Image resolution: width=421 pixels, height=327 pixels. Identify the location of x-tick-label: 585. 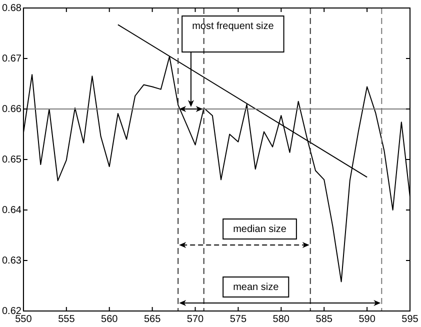
(324, 319).